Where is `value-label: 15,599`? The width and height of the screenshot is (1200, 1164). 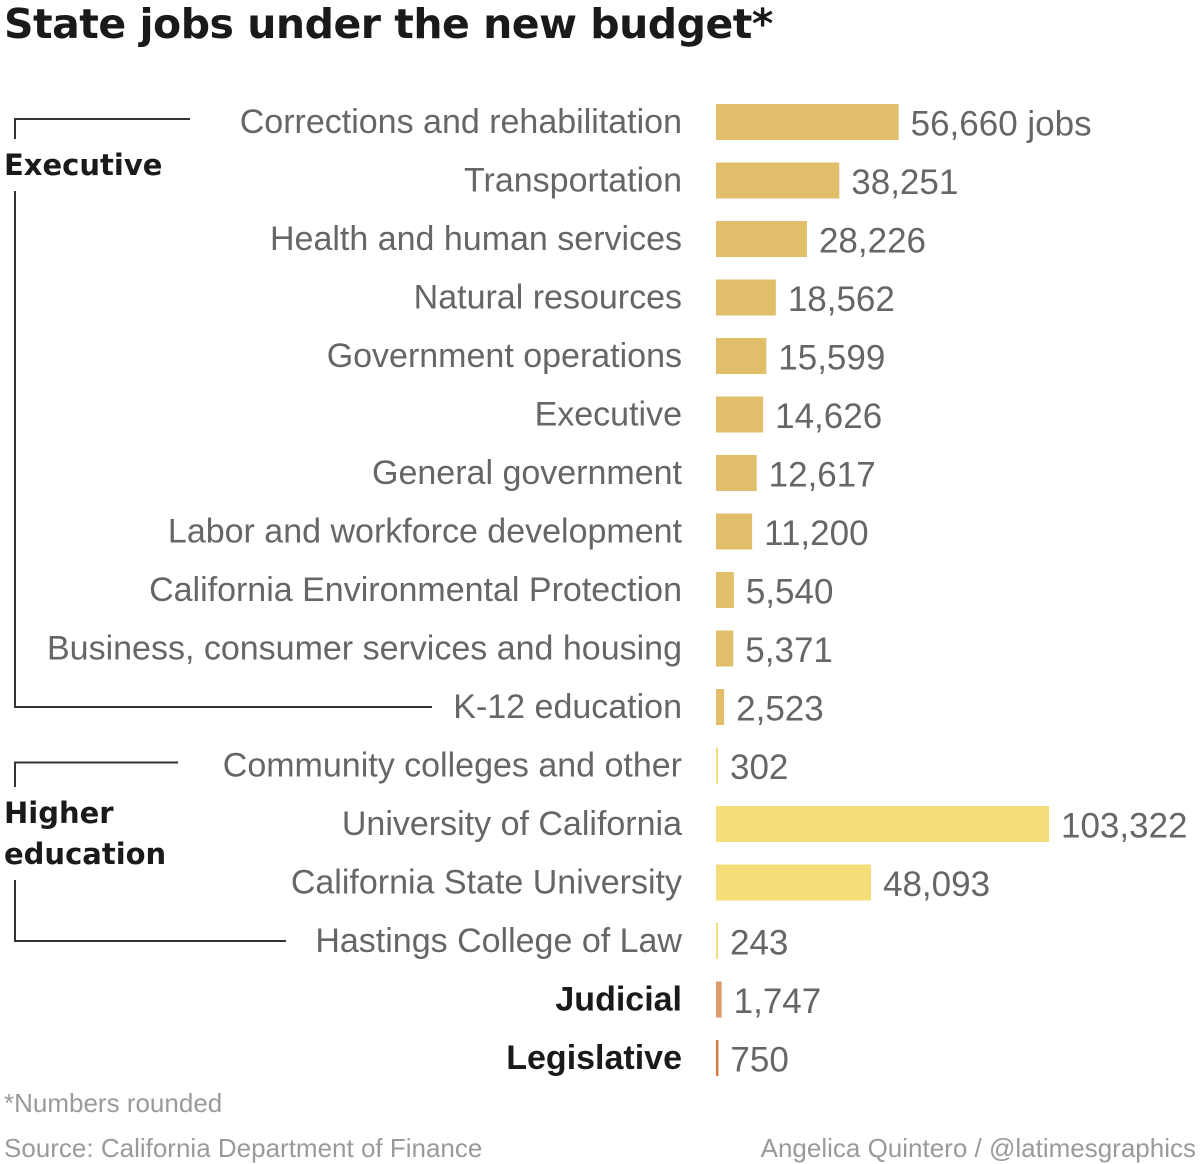 value-label: 15,599 is located at coordinates (831, 358).